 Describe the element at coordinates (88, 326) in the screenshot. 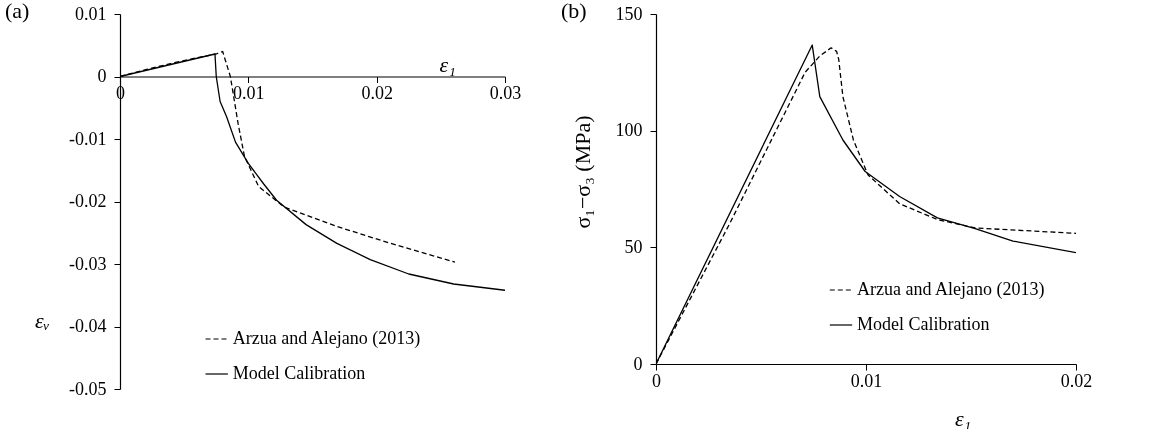

I see `y-tick-label: -0.04` at that location.